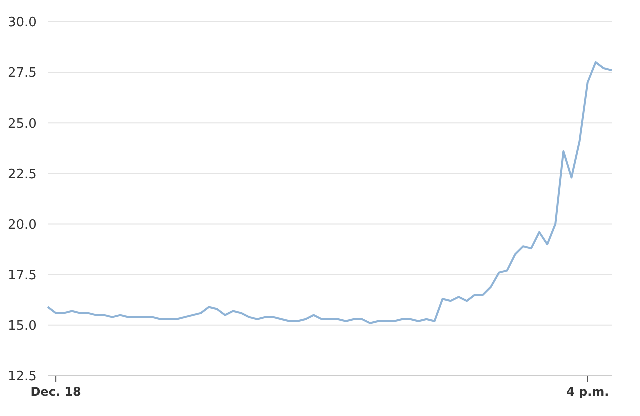 The image size is (640, 416). What do you see at coordinates (22, 124) in the screenshot?
I see `y-tick-label: 25.0` at bounding box center [22, 124].